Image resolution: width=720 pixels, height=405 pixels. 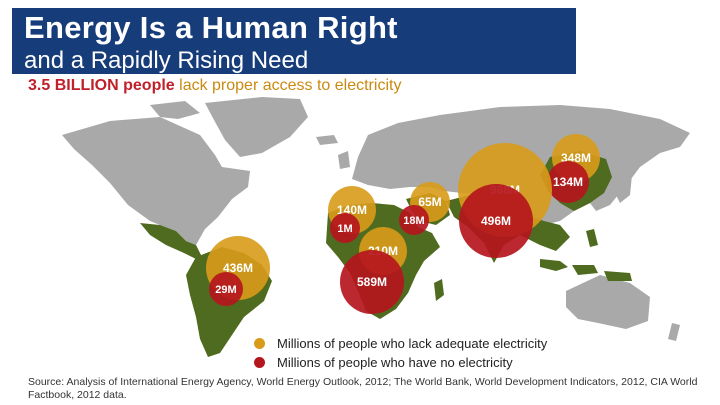 I want to click on landmass-japan, so click(x=624, y=187).